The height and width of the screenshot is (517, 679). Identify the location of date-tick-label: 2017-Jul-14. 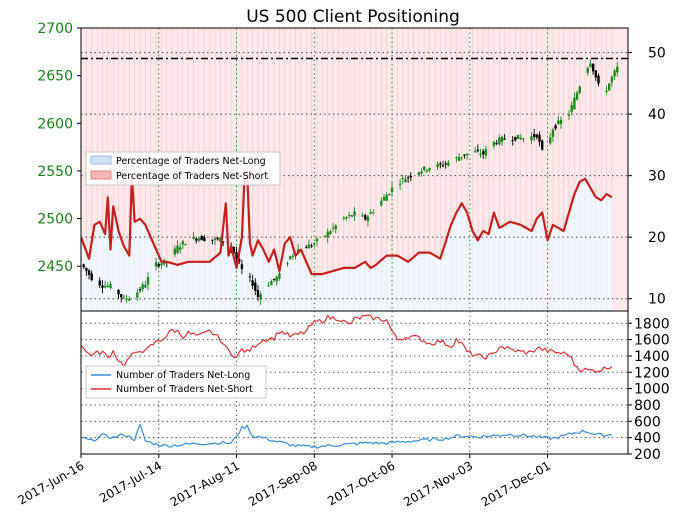
(130, 481).